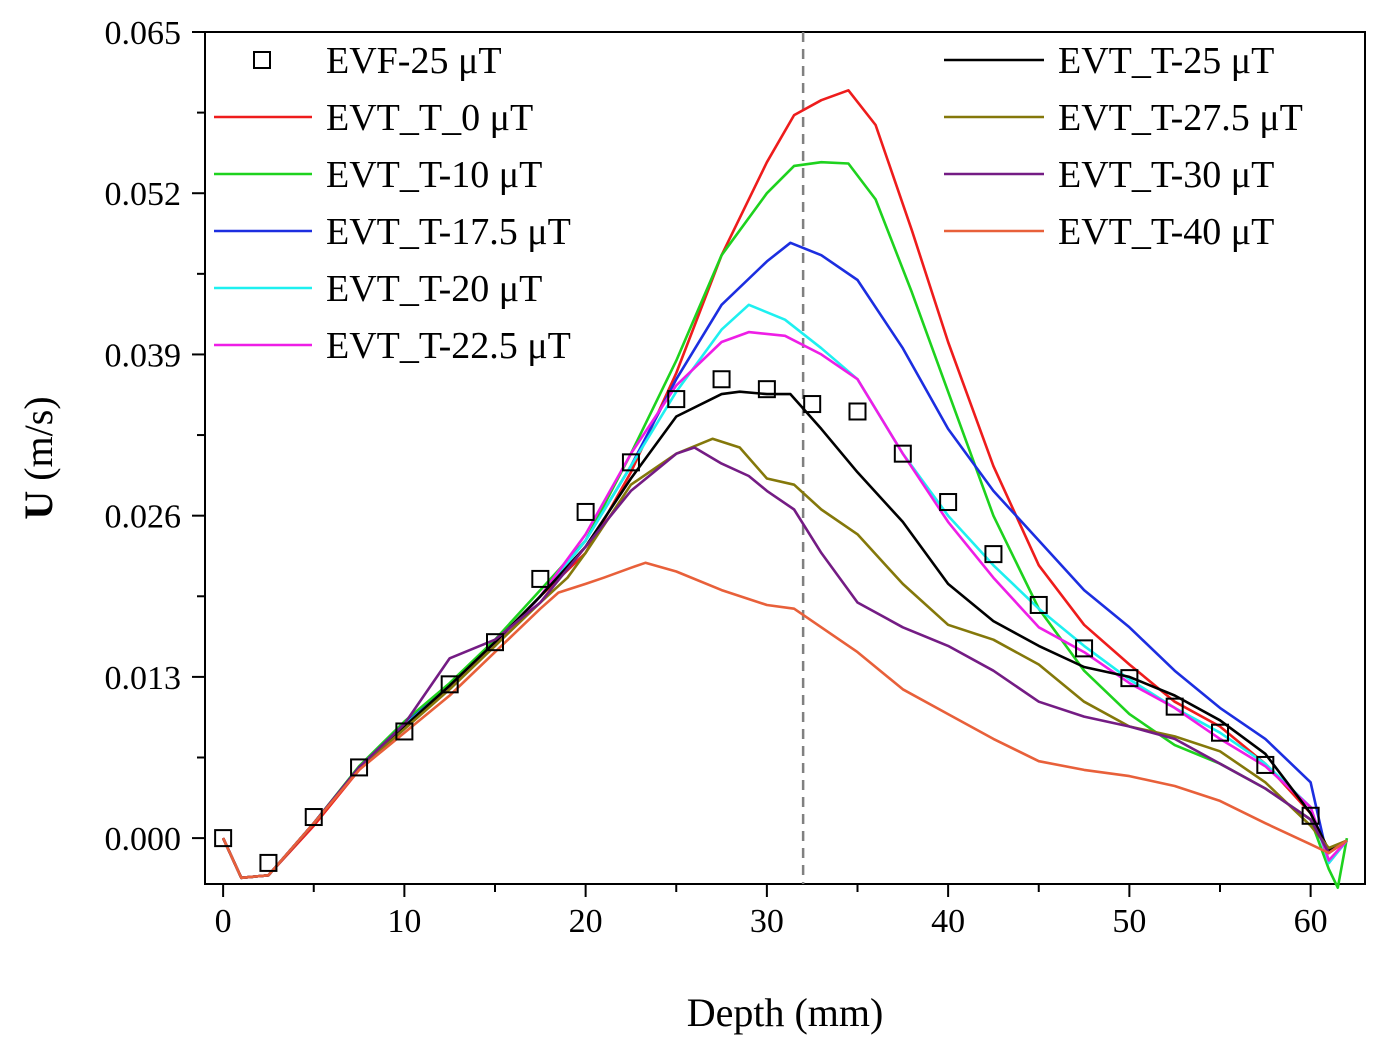 The image size is (1380, 1050). Describe the element at coordinates (414, 61) in the screenshot. I see `legend-label: EVF-25 μT` at that location.